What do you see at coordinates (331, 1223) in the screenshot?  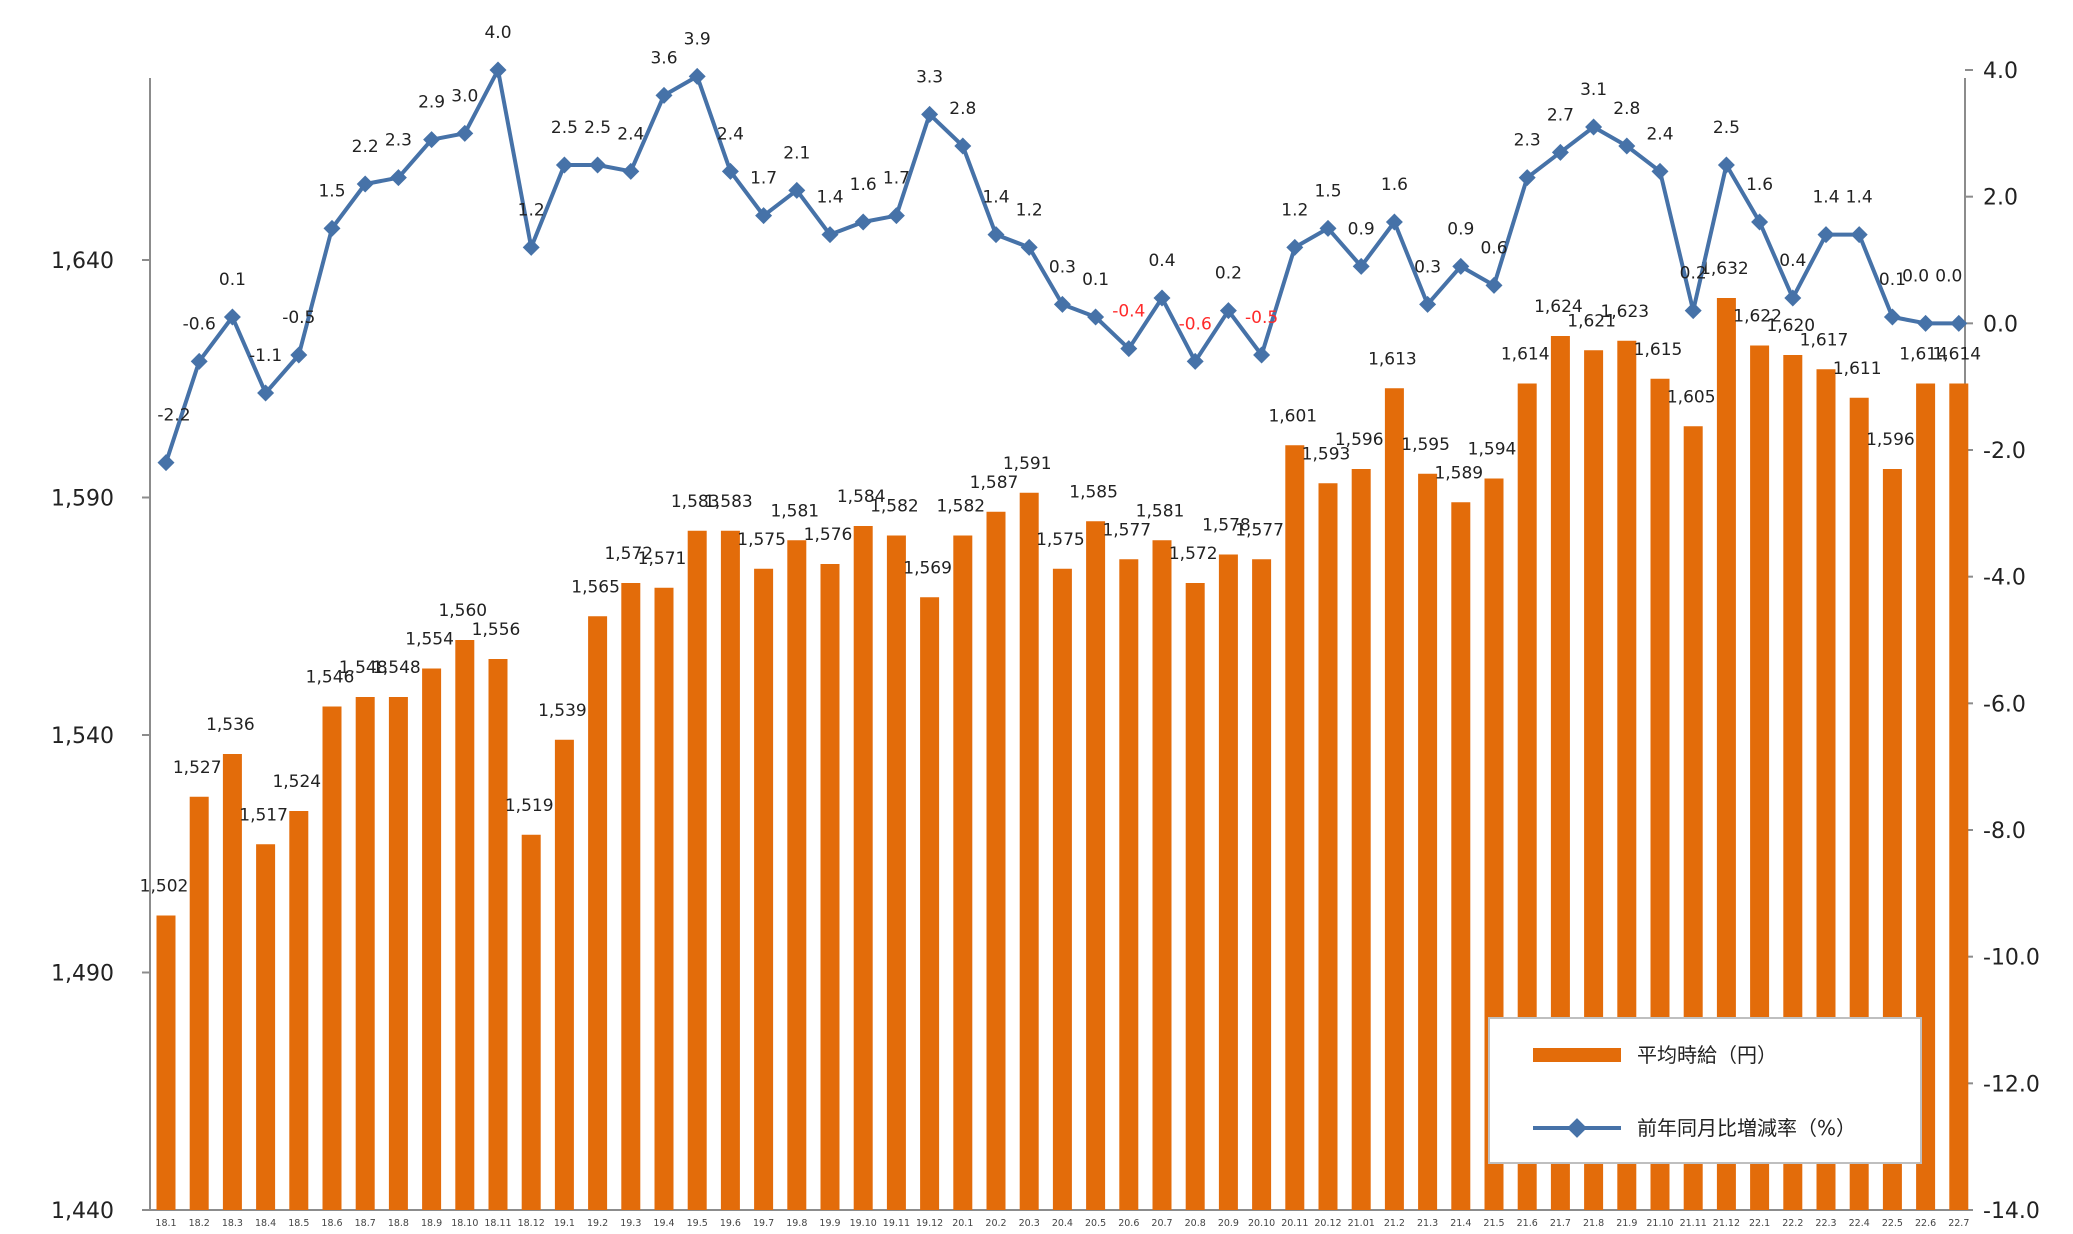 I see `x-tick-label: 18.6` at bounding box center [331, 1223].